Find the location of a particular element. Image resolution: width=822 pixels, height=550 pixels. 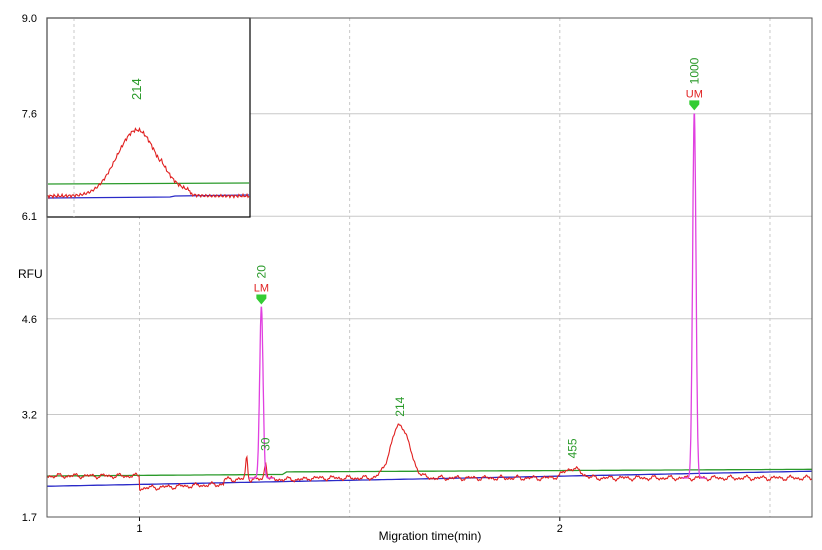

marker-peak-UM is located at coordinates (694, 296).